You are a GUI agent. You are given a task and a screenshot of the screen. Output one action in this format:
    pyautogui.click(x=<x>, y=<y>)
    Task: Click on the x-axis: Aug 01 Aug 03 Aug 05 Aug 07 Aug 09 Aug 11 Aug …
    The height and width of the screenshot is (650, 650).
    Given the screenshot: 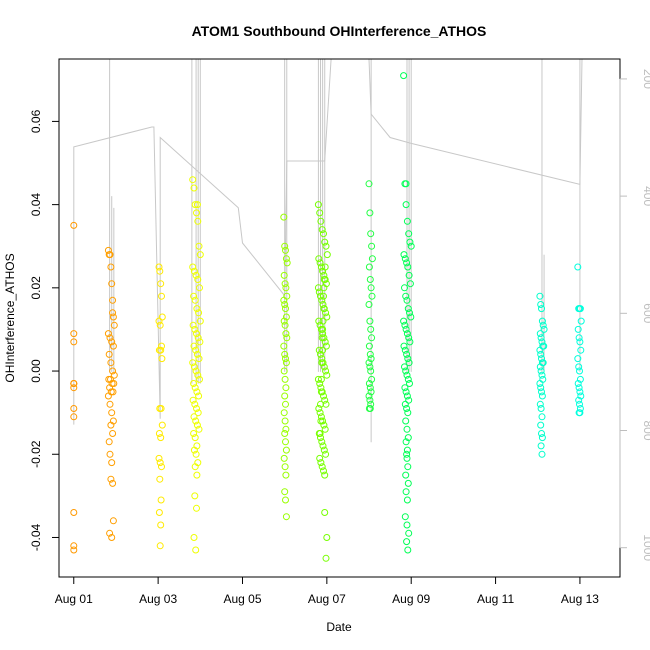 What is the action you would take?
    pyautogui.click(x=327, y=591)
    